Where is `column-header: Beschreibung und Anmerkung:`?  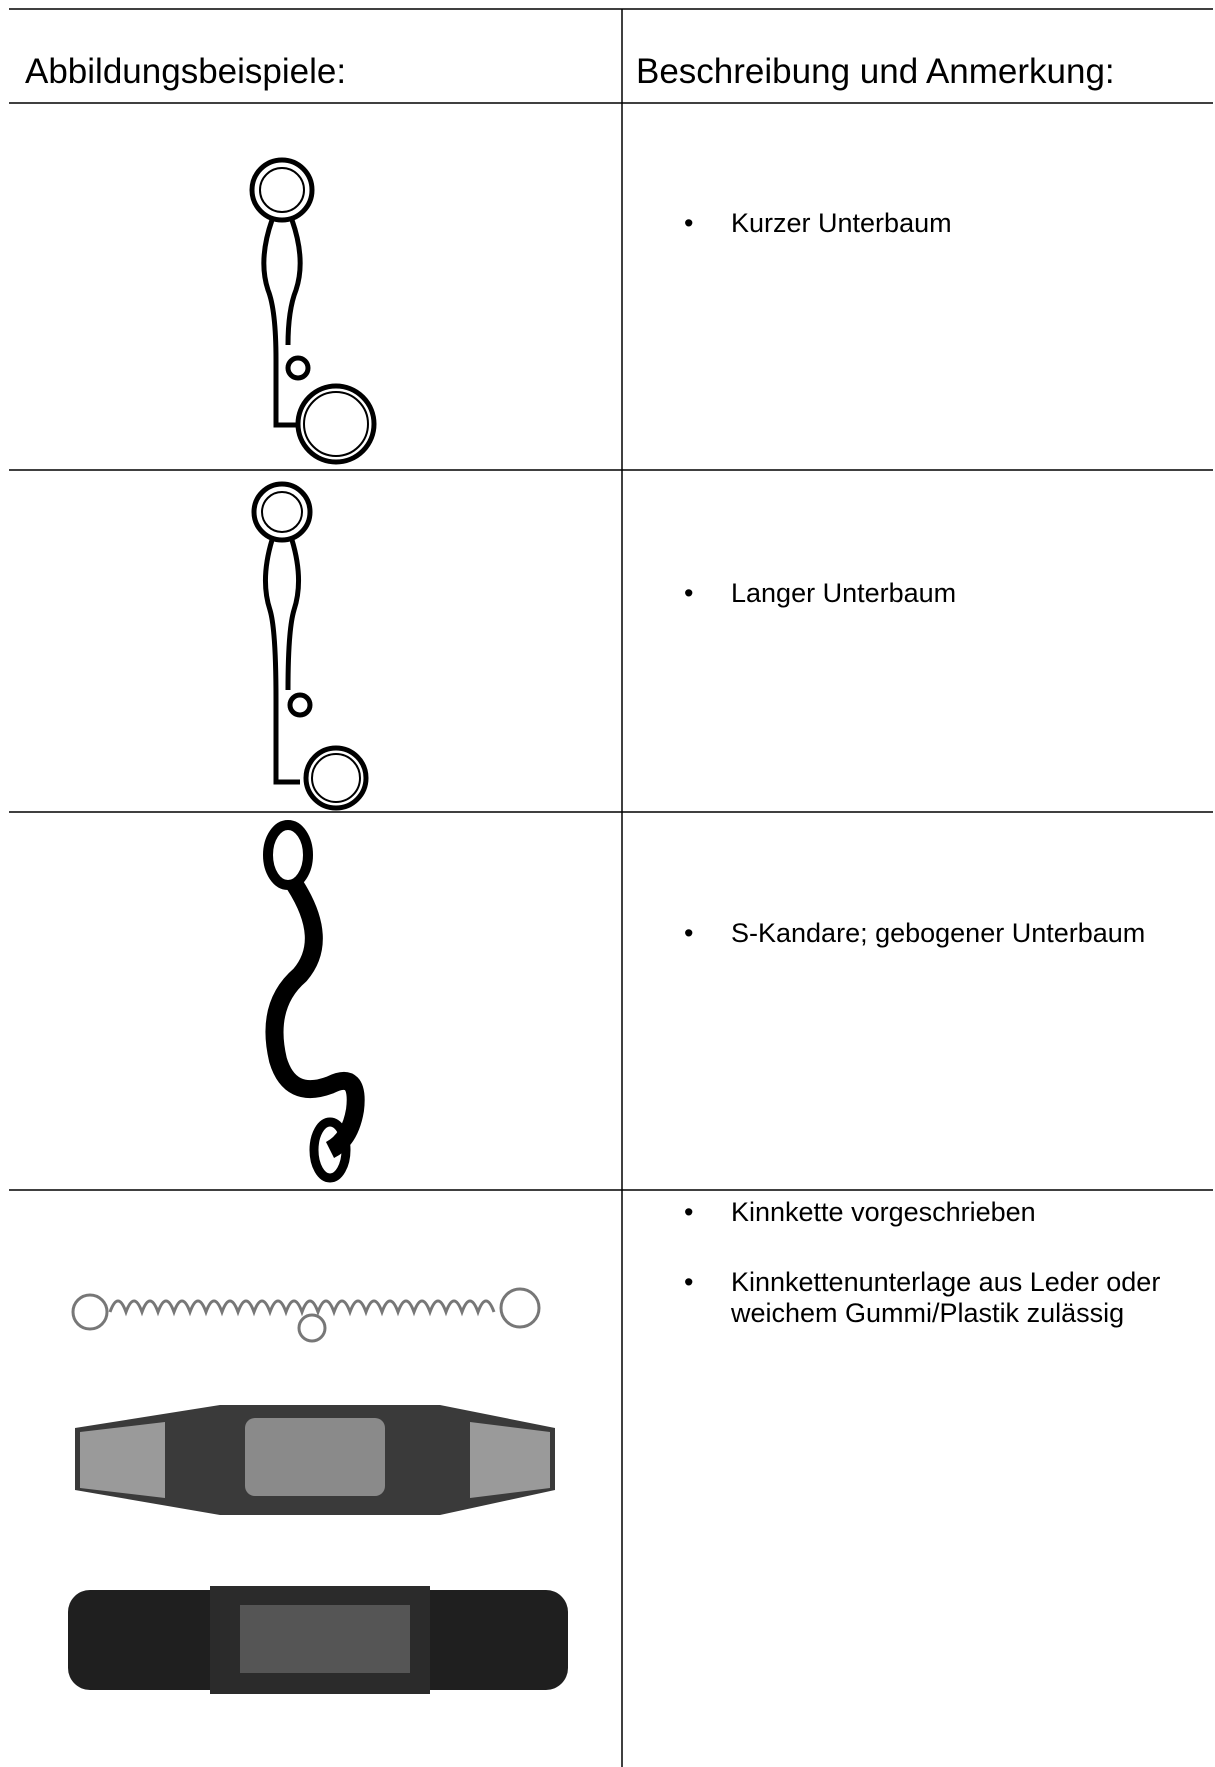
column-header: Beschreibung und Anmerkung: is located at coordinates (875, 71).